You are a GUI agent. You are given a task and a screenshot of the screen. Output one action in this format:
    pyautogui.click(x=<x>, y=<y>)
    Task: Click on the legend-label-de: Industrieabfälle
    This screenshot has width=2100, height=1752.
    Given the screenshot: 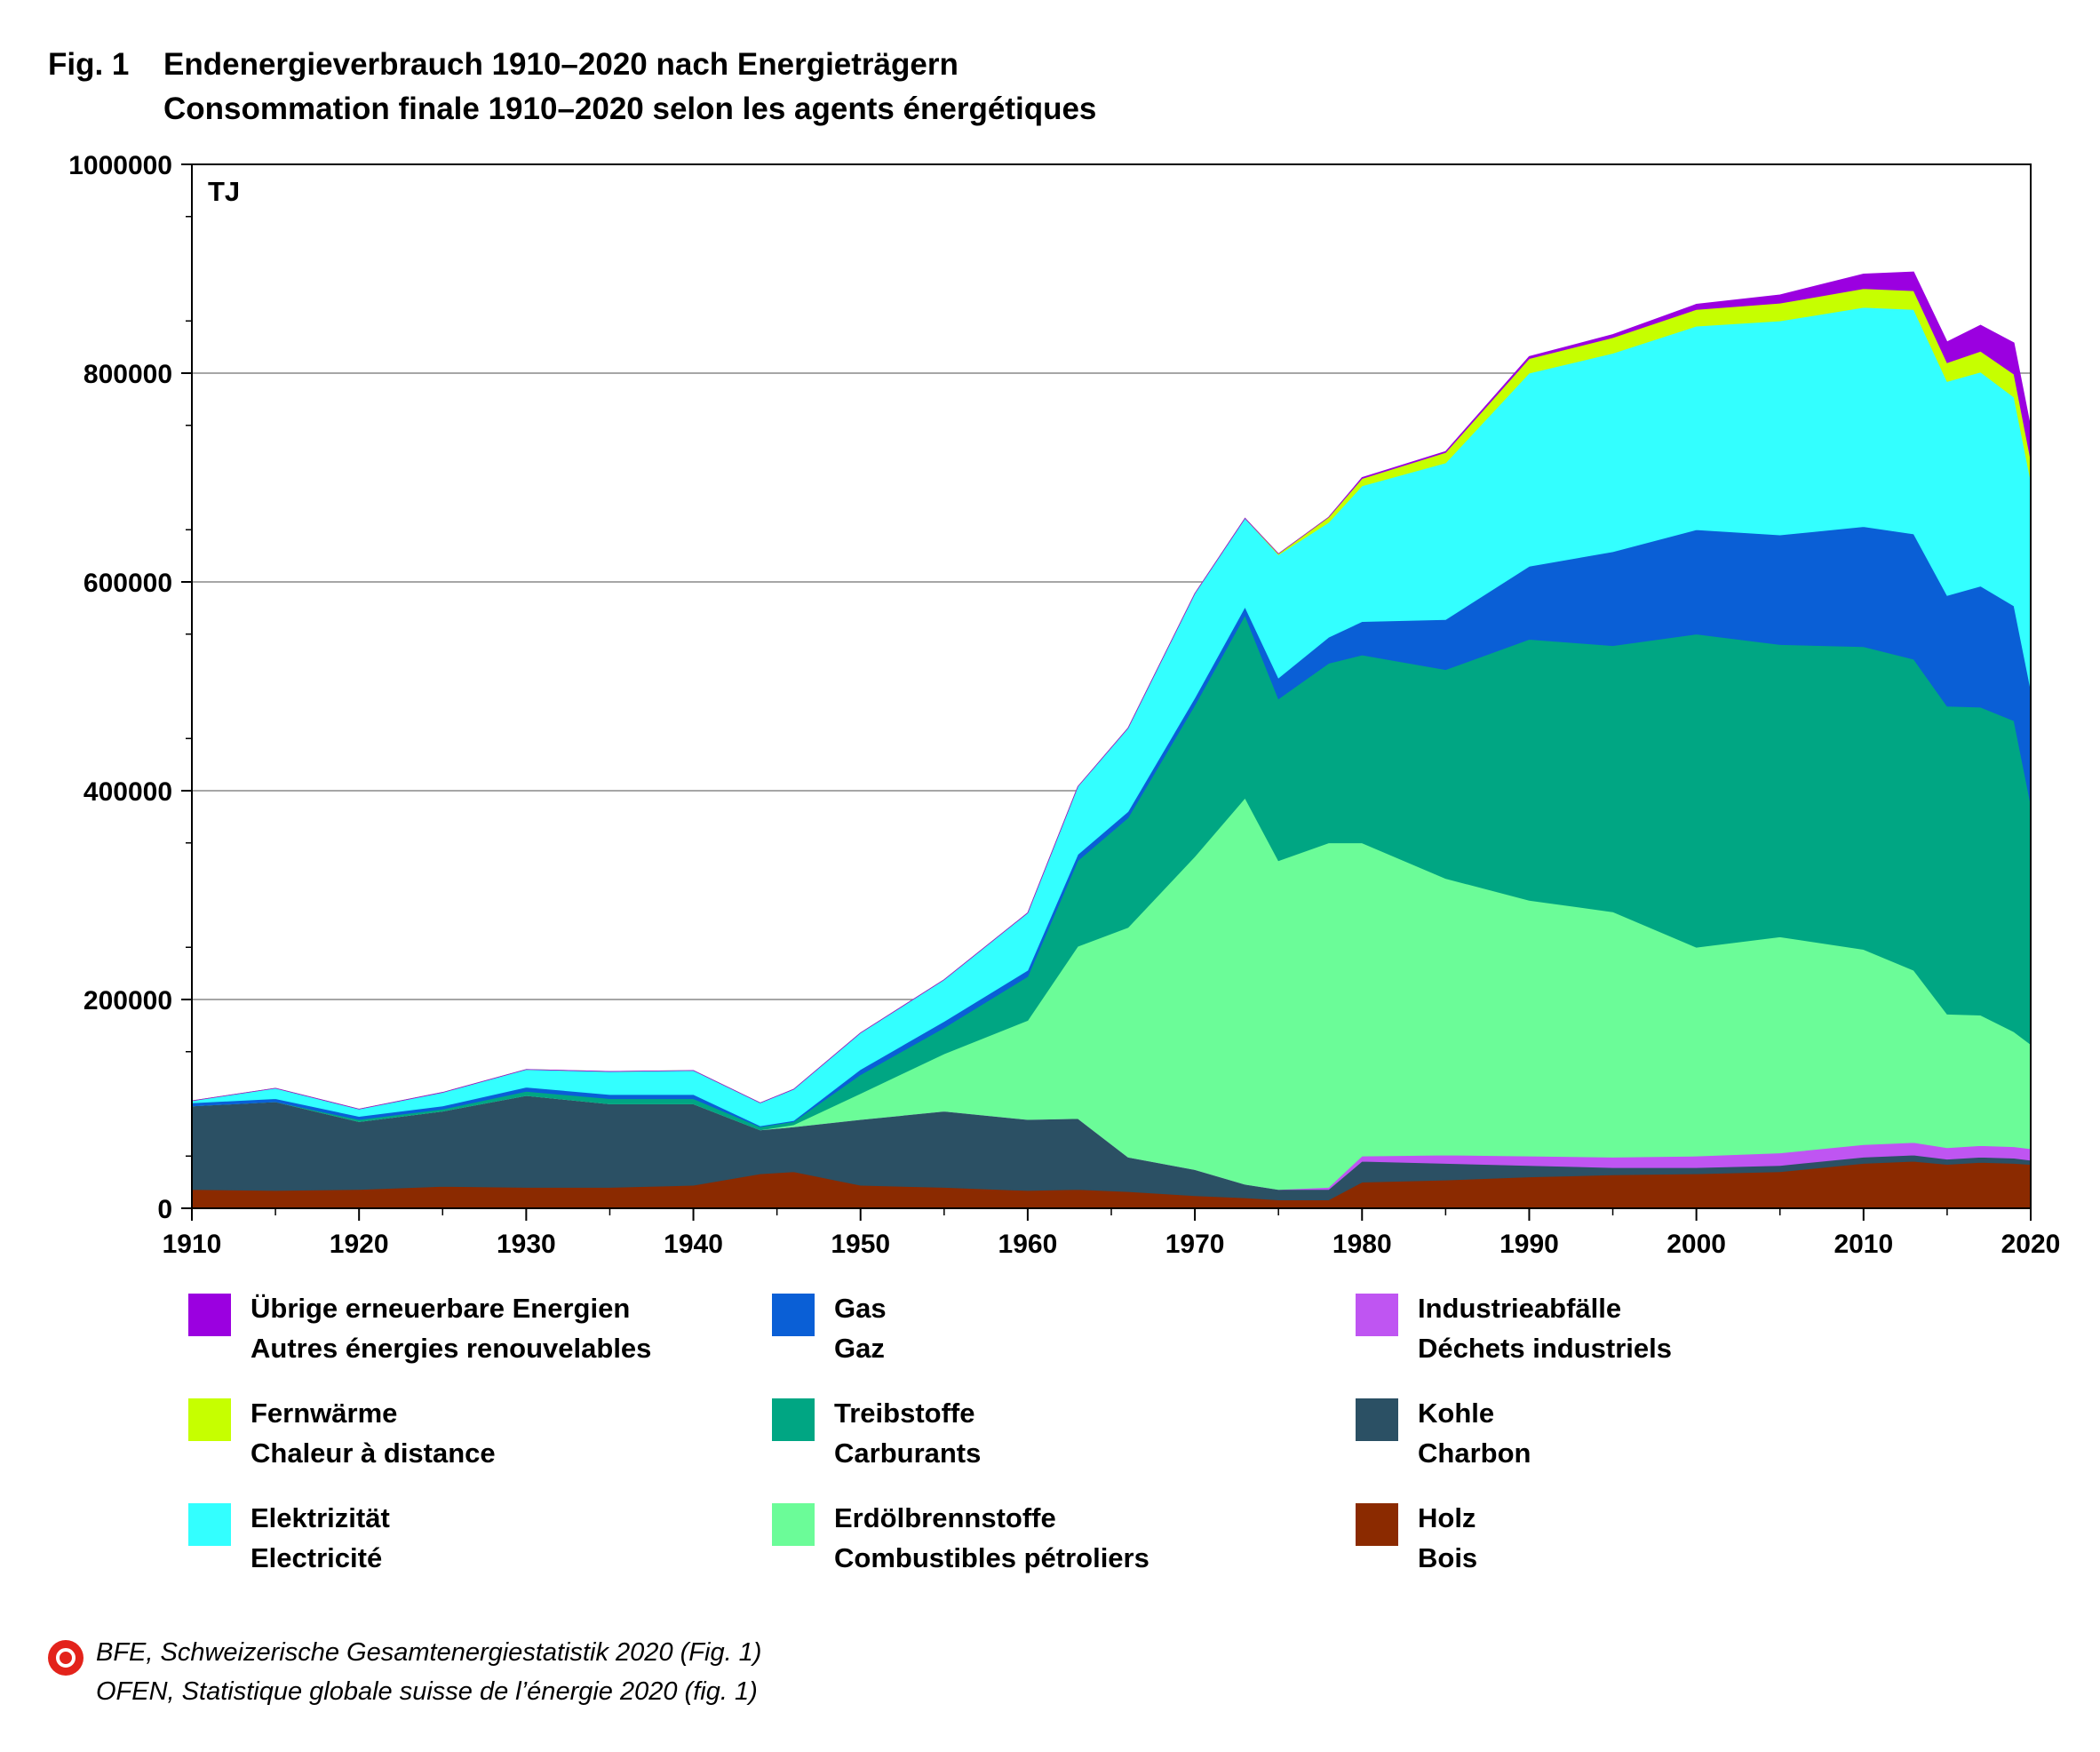 What is the action you would take?
    pyautogui.click(x=1520, y=1308)
    